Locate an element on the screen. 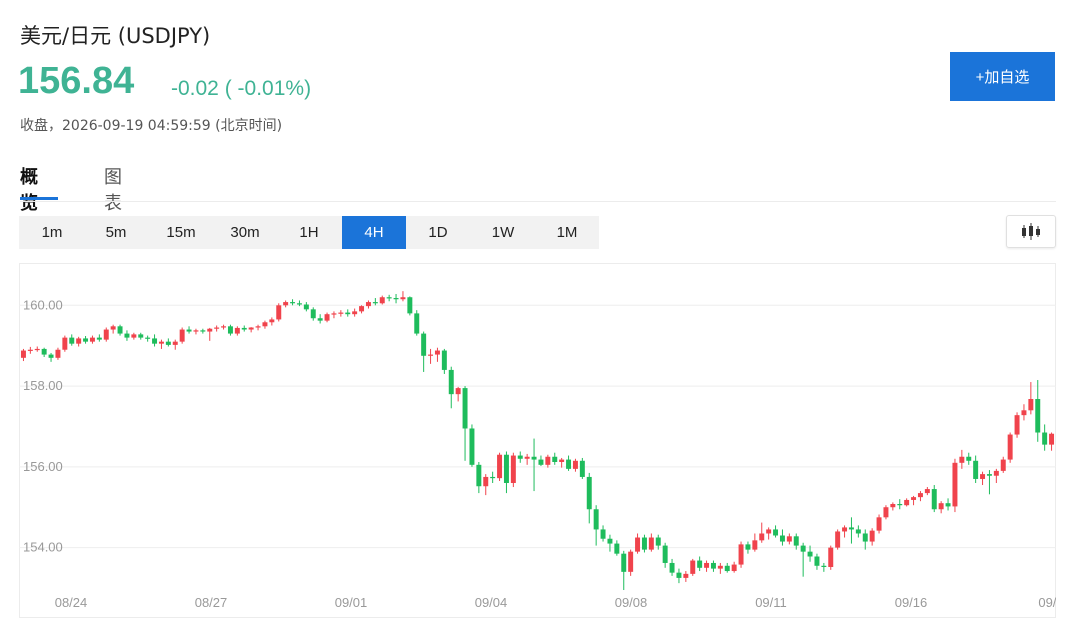 The height and width of the screenshot is (627, 1083). y-tick-label: 154.00 is located at coordinates (43, 547).